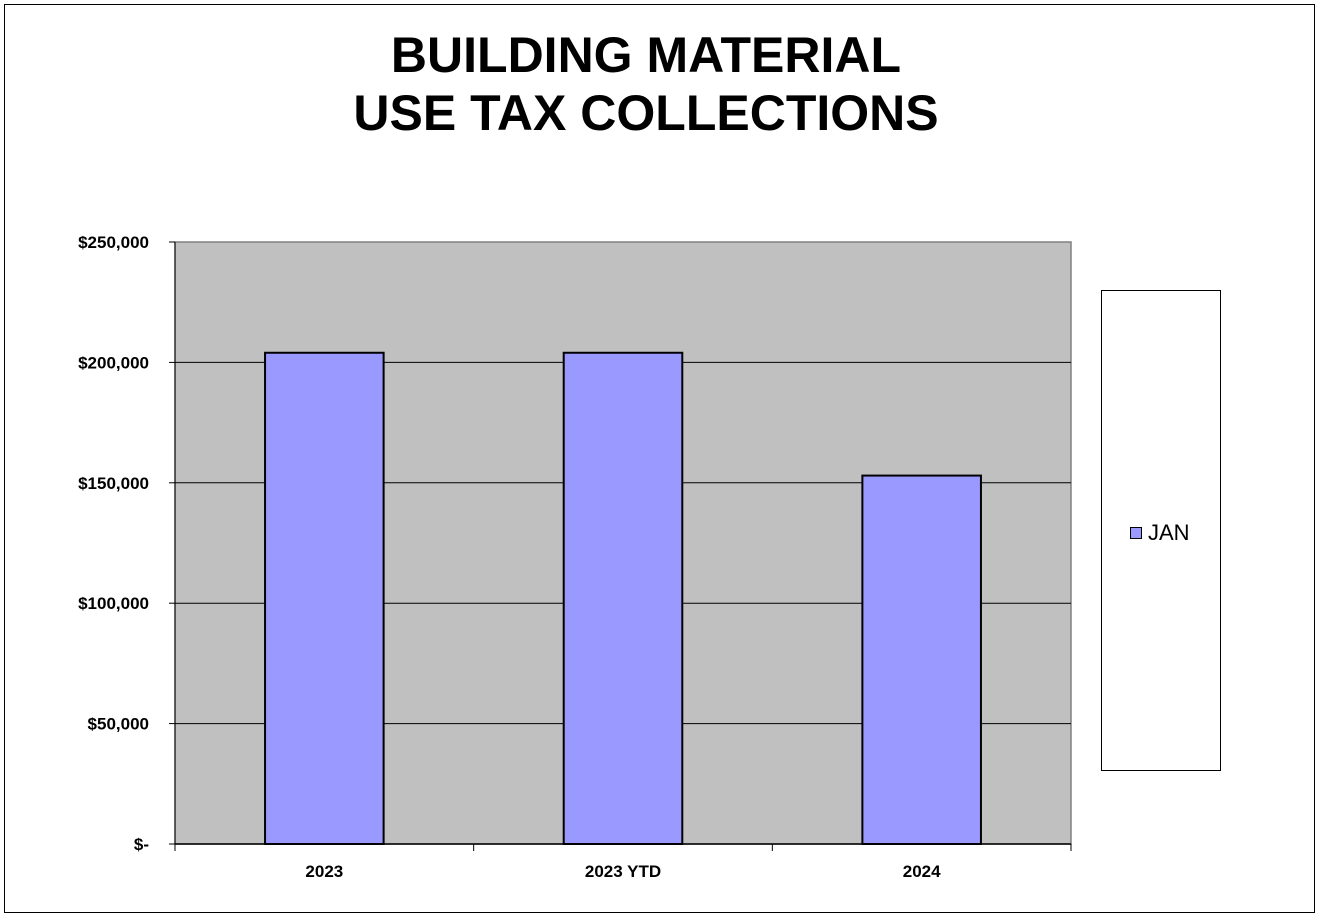 The height and width of the screenshot is (917, 1320). What do you see at coordinates (922, 871) in the screenshot?
I see `x-tick-label: 2024` at bounding box center [922, 871].